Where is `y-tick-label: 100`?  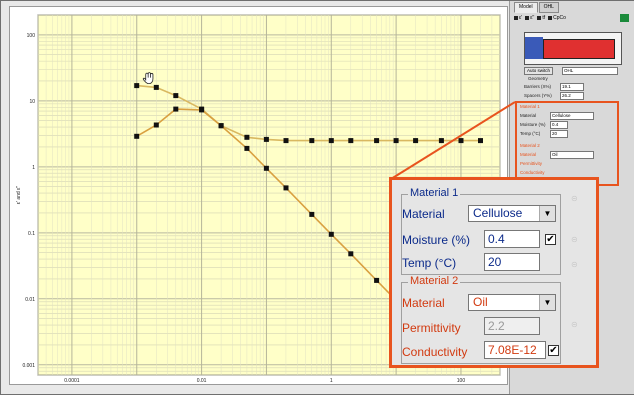 y-tick-label: 100 is located at coordinates (31, 36).